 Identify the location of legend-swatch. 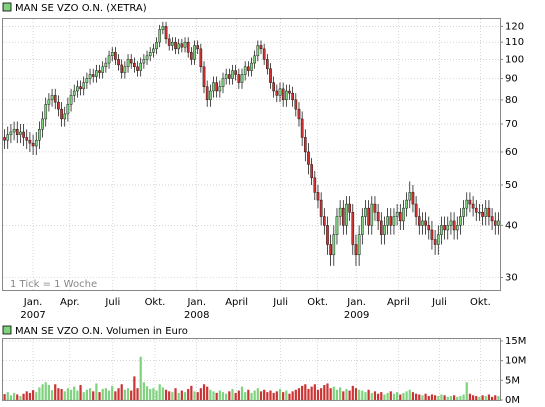
(7, 330).